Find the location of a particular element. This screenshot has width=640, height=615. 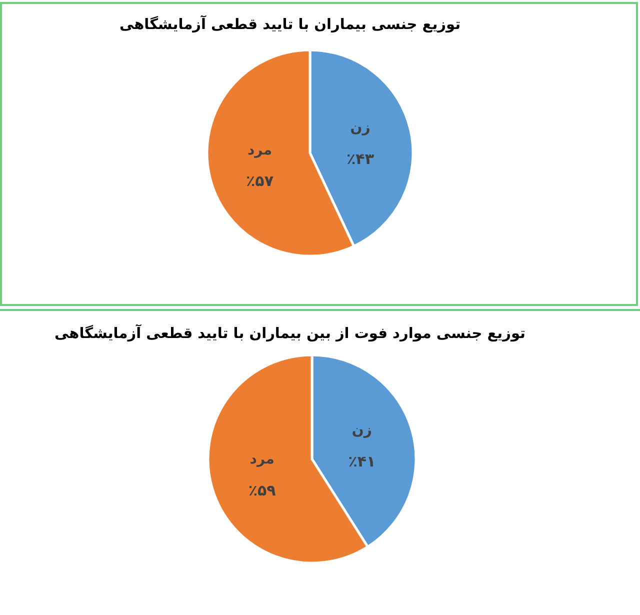

data-label: ٪۴۳ is located at coordinates (360, 159).